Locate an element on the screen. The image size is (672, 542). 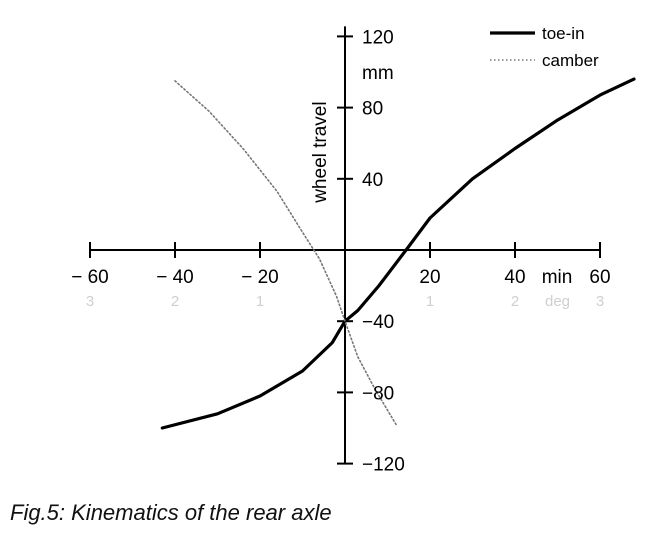
x-tick-label: 40 is located at coordinates (514, 277).